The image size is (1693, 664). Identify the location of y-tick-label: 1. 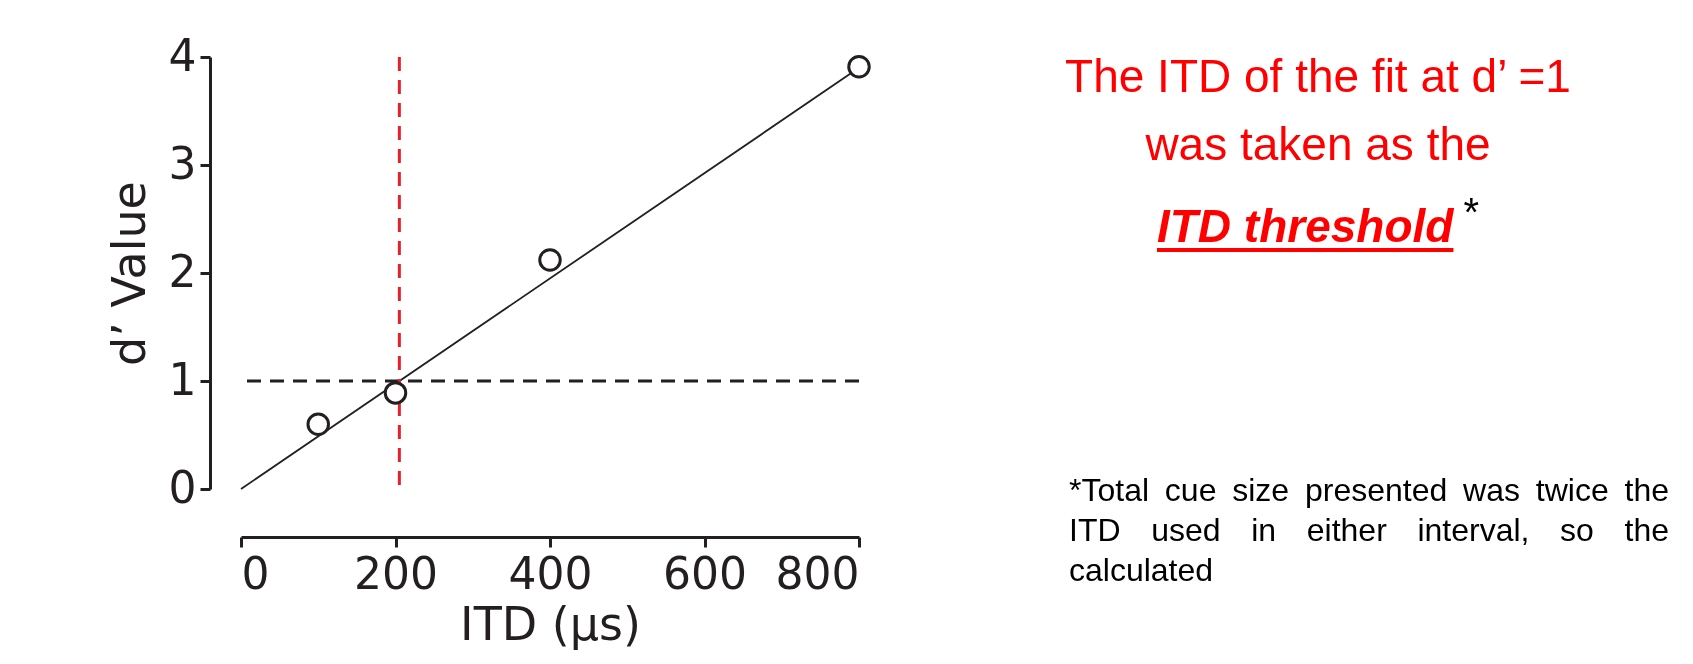
(182, 379).